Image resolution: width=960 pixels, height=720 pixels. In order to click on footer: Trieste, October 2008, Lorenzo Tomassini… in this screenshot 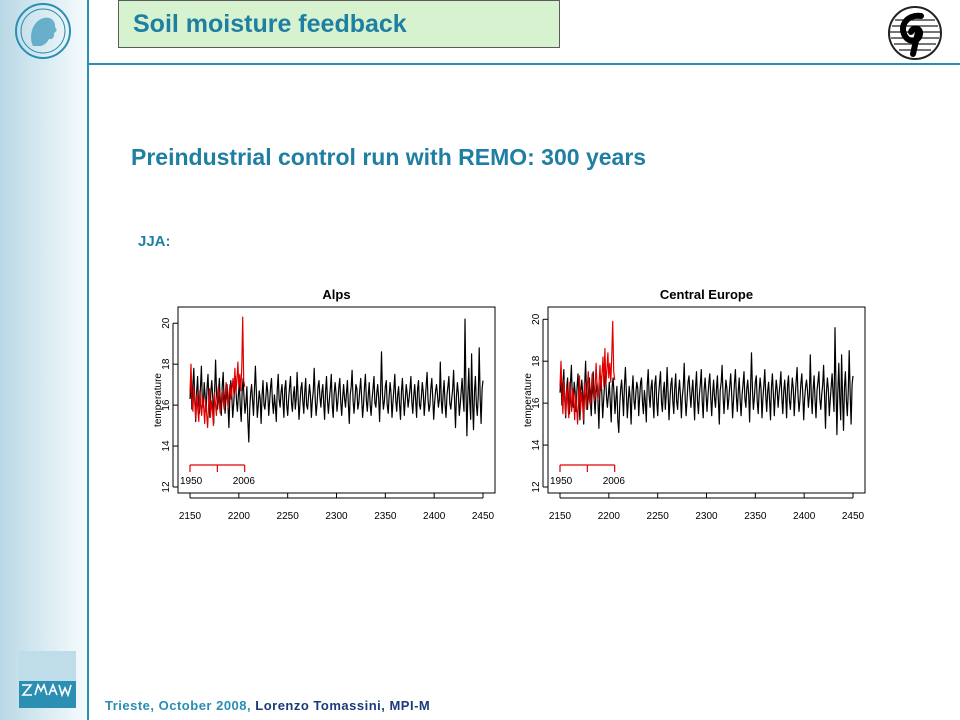, I will do `click(267, 705)`.